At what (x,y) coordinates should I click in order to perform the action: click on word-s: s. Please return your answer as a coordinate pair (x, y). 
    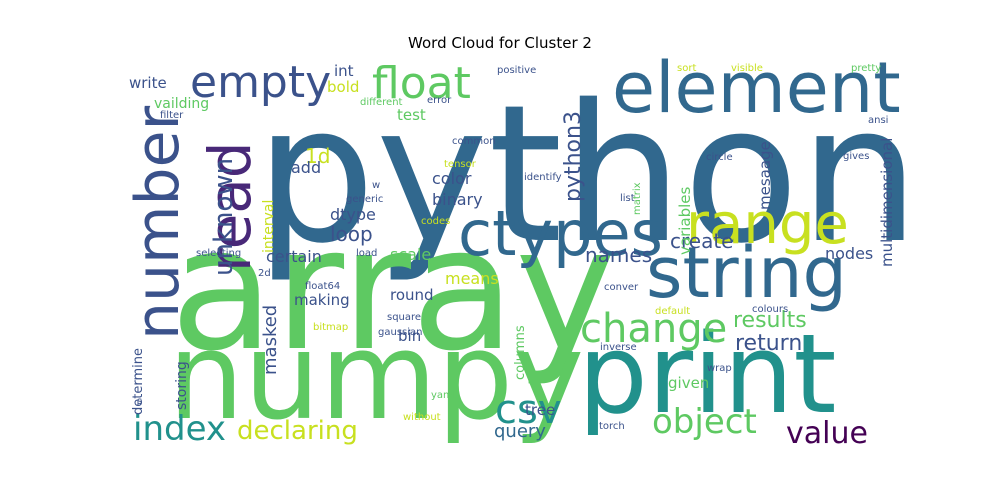
    Looking at the image, I should click on (139, 401).